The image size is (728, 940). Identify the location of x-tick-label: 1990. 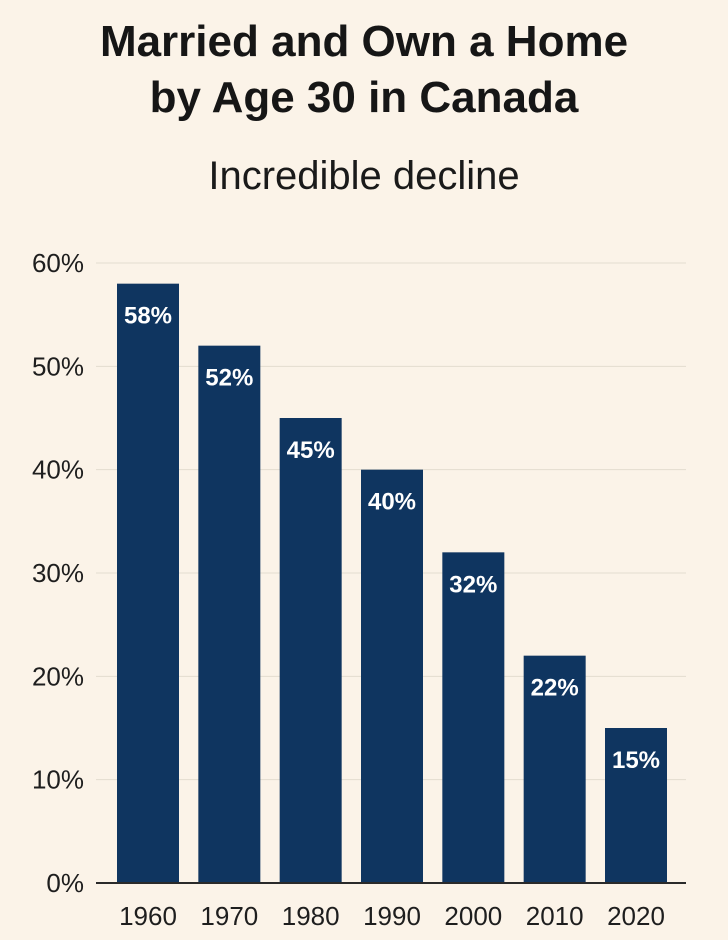
(392, 916).